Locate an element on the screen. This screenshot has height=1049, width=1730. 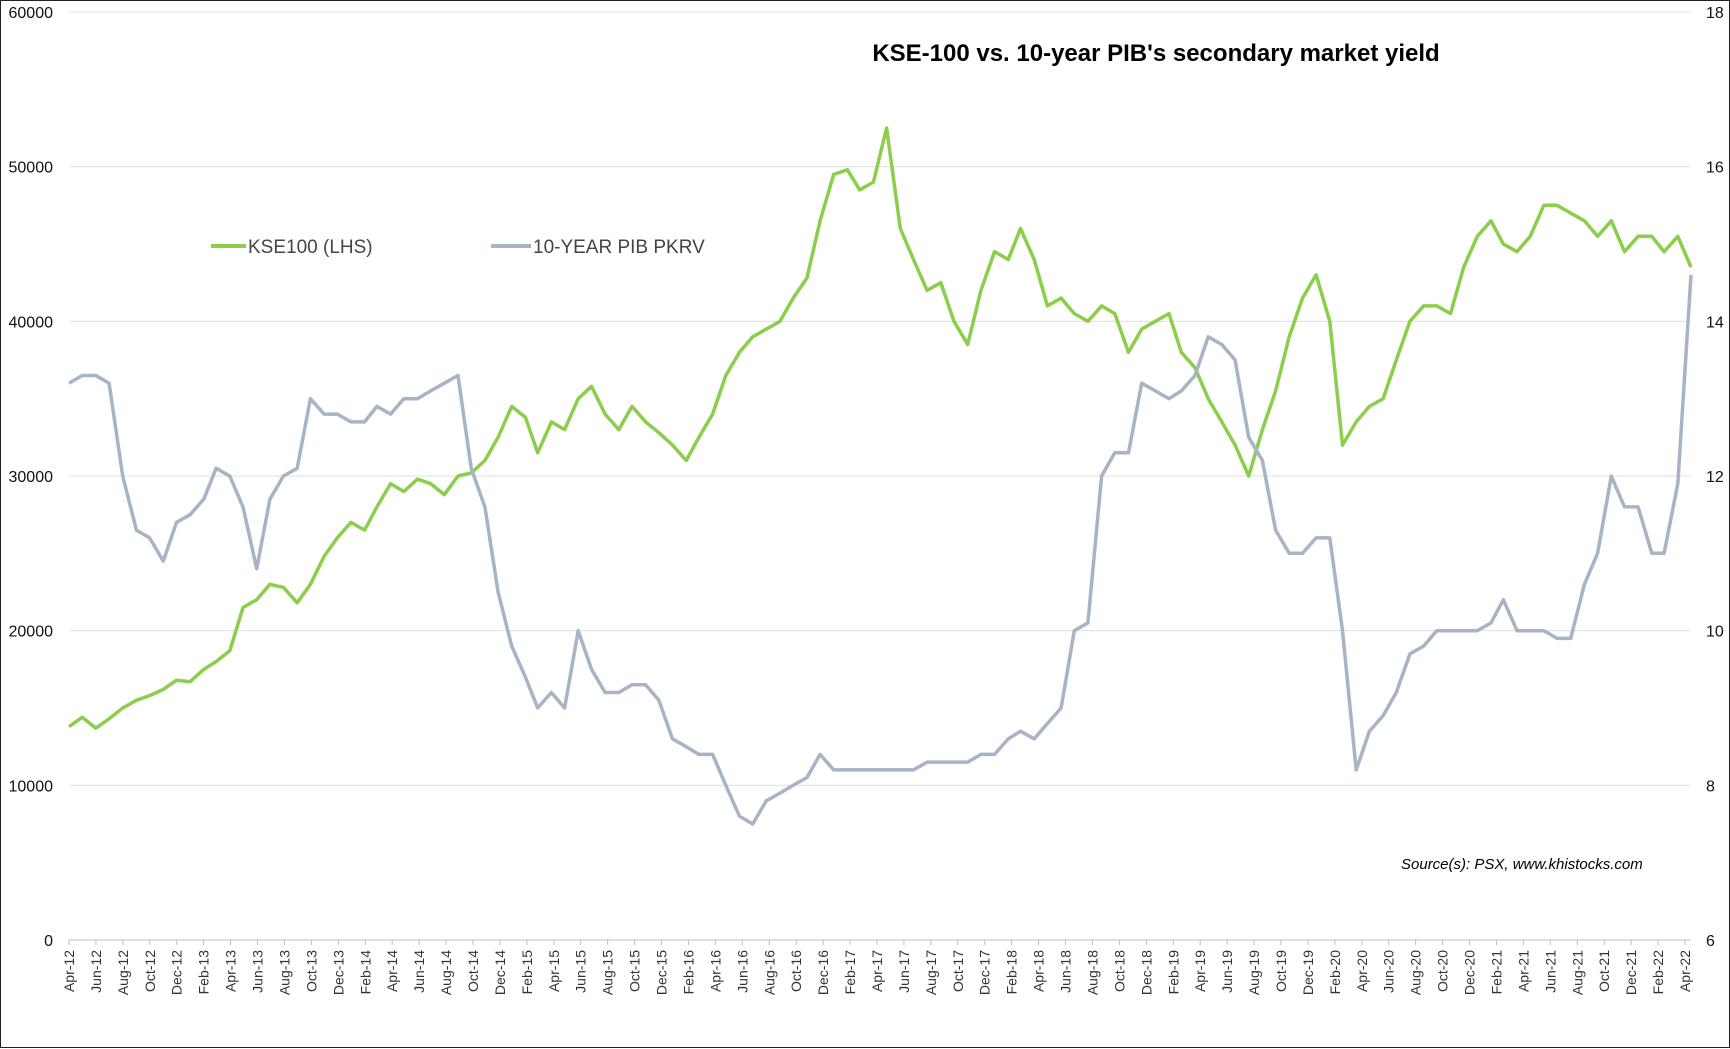
y-right-tick-label: 18 is located at coordinates (1715, 13).